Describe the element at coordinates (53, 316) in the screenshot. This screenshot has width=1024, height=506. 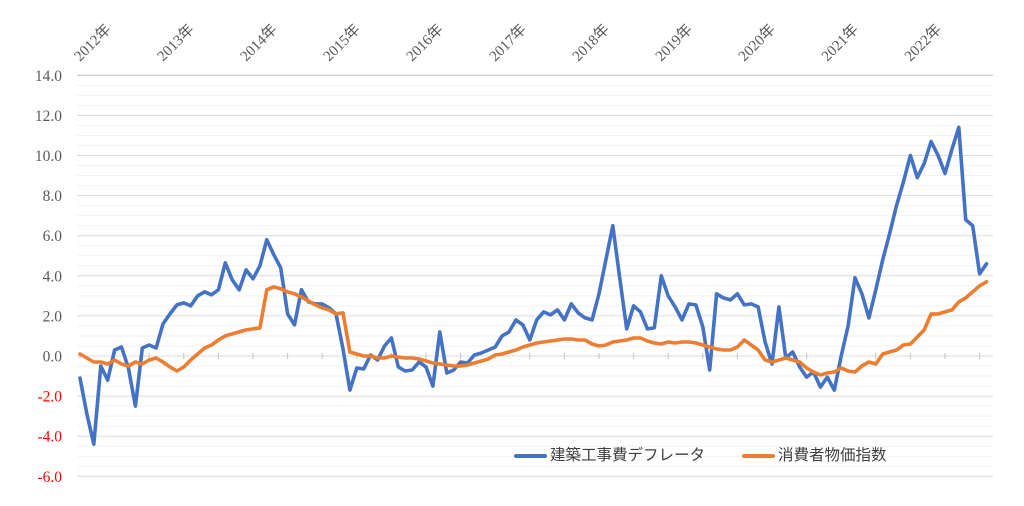
I see `y-axis-label: 2.0` at that location.